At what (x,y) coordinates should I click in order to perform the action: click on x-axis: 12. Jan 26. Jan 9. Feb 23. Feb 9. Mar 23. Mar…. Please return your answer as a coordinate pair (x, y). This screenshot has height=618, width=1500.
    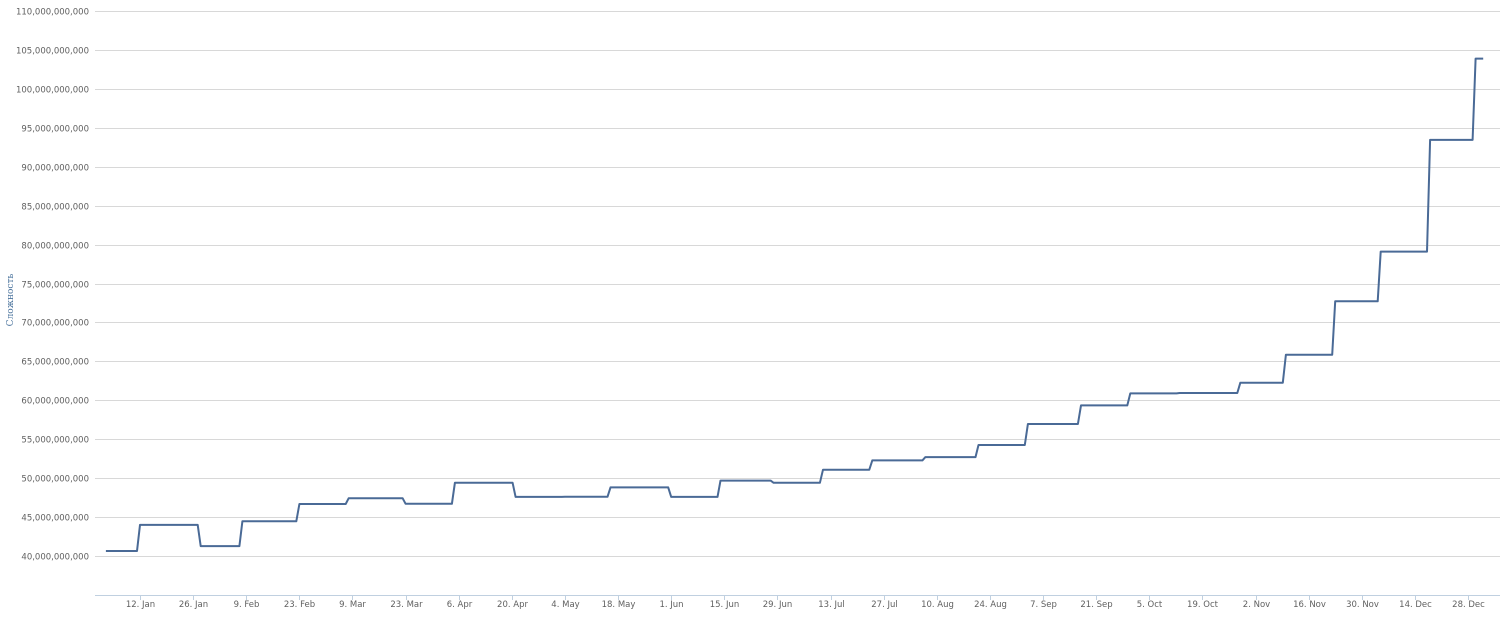
    Looking at the image, I should click on (797, 602).